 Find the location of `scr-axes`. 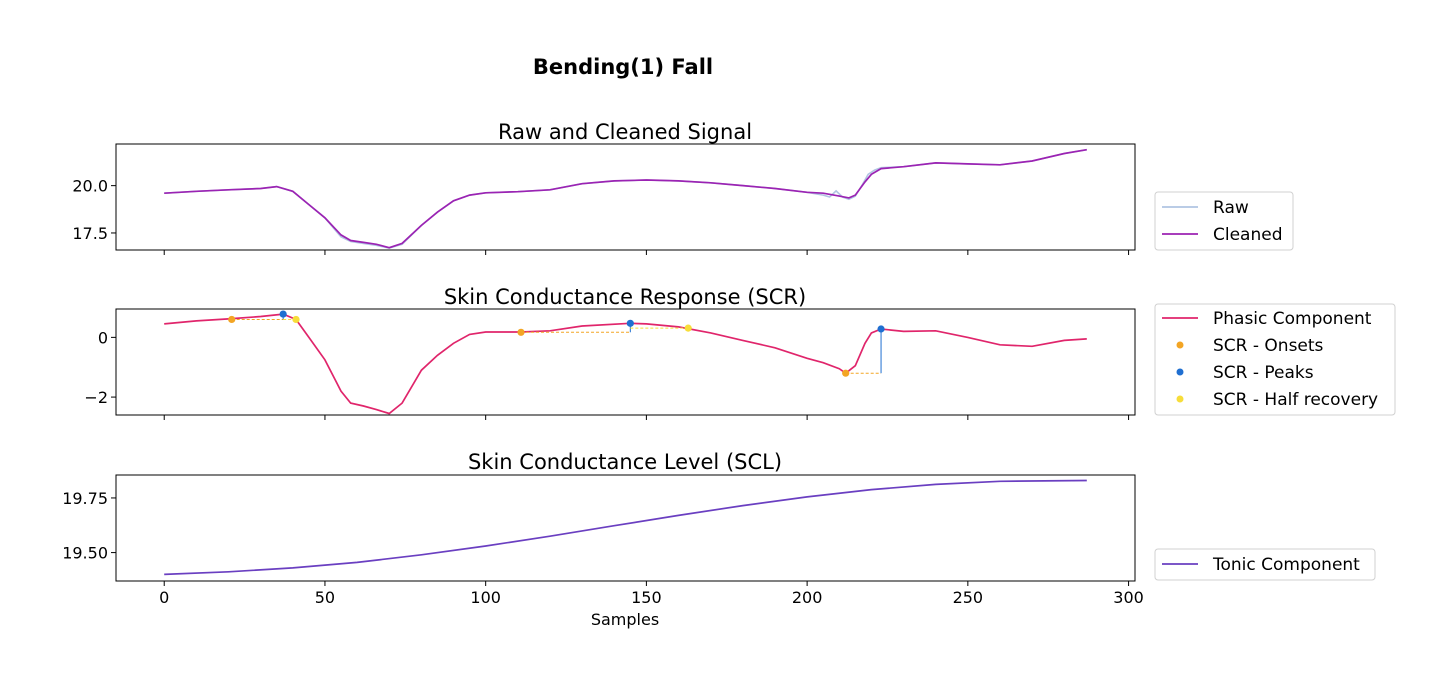

scr-axes is located at coordinates (625, 362).